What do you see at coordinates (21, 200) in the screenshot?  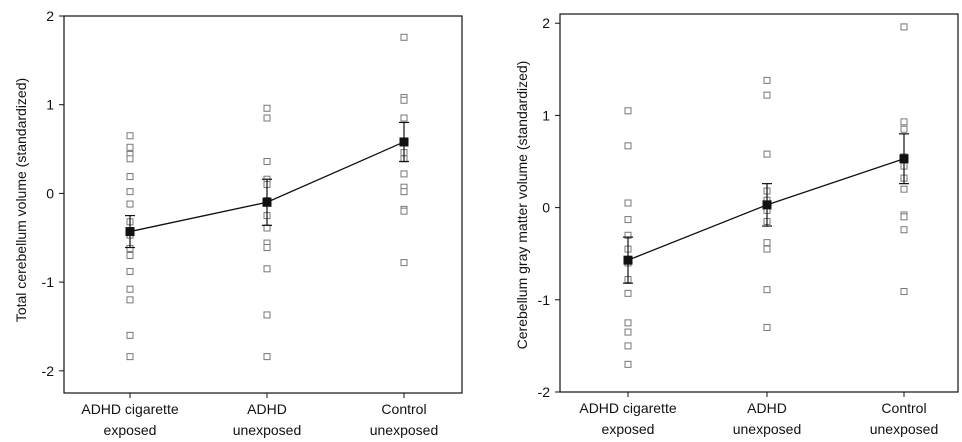 I see `y-axis-label: Total cerebellum volume (standardized)` at bounding box center [21, 200].